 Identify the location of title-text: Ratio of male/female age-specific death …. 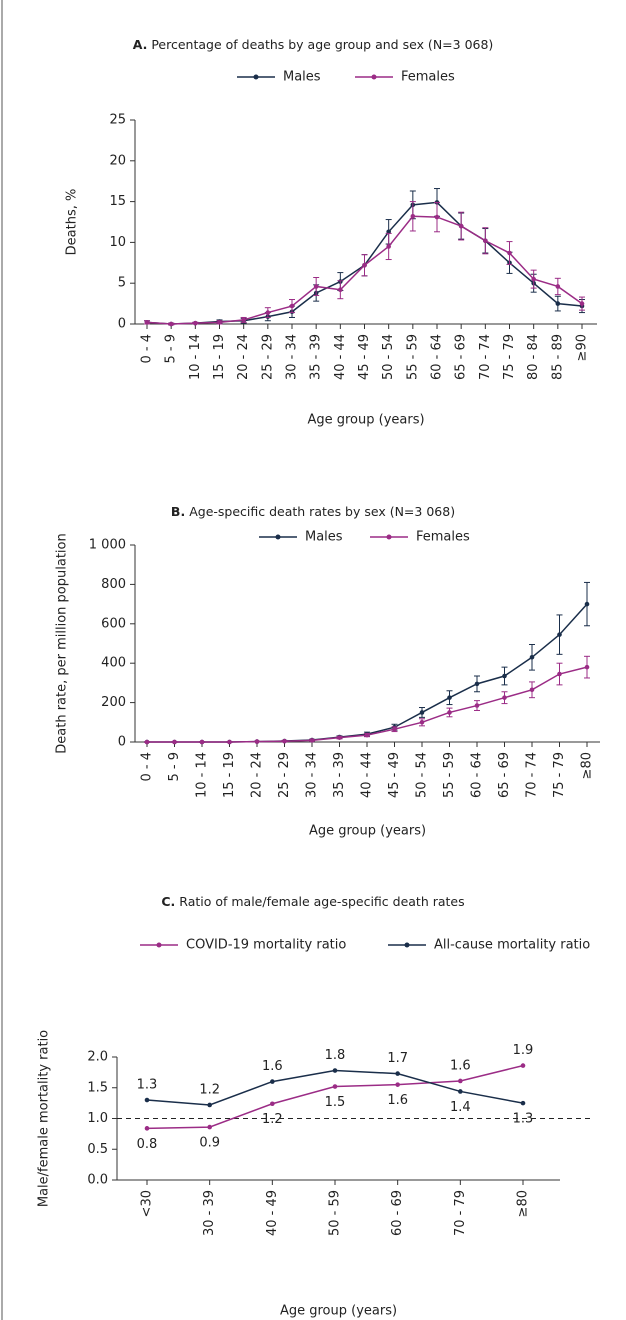
(321, 901).